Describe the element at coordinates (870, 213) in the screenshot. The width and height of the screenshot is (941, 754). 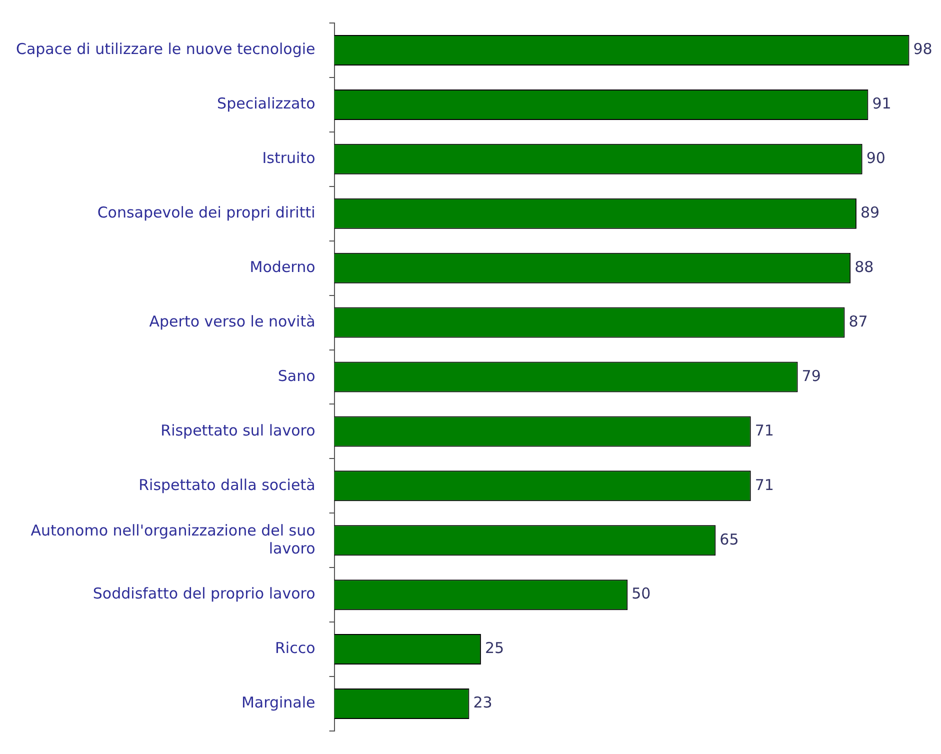
I see `data-label: 89` at that location.